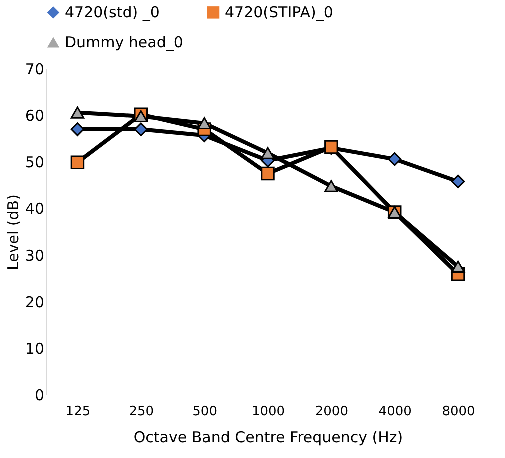  What do you see at coordinates (205, 412) in the screenshot?
I see `x-tick-label: 500` at bounding box center [205, 412].